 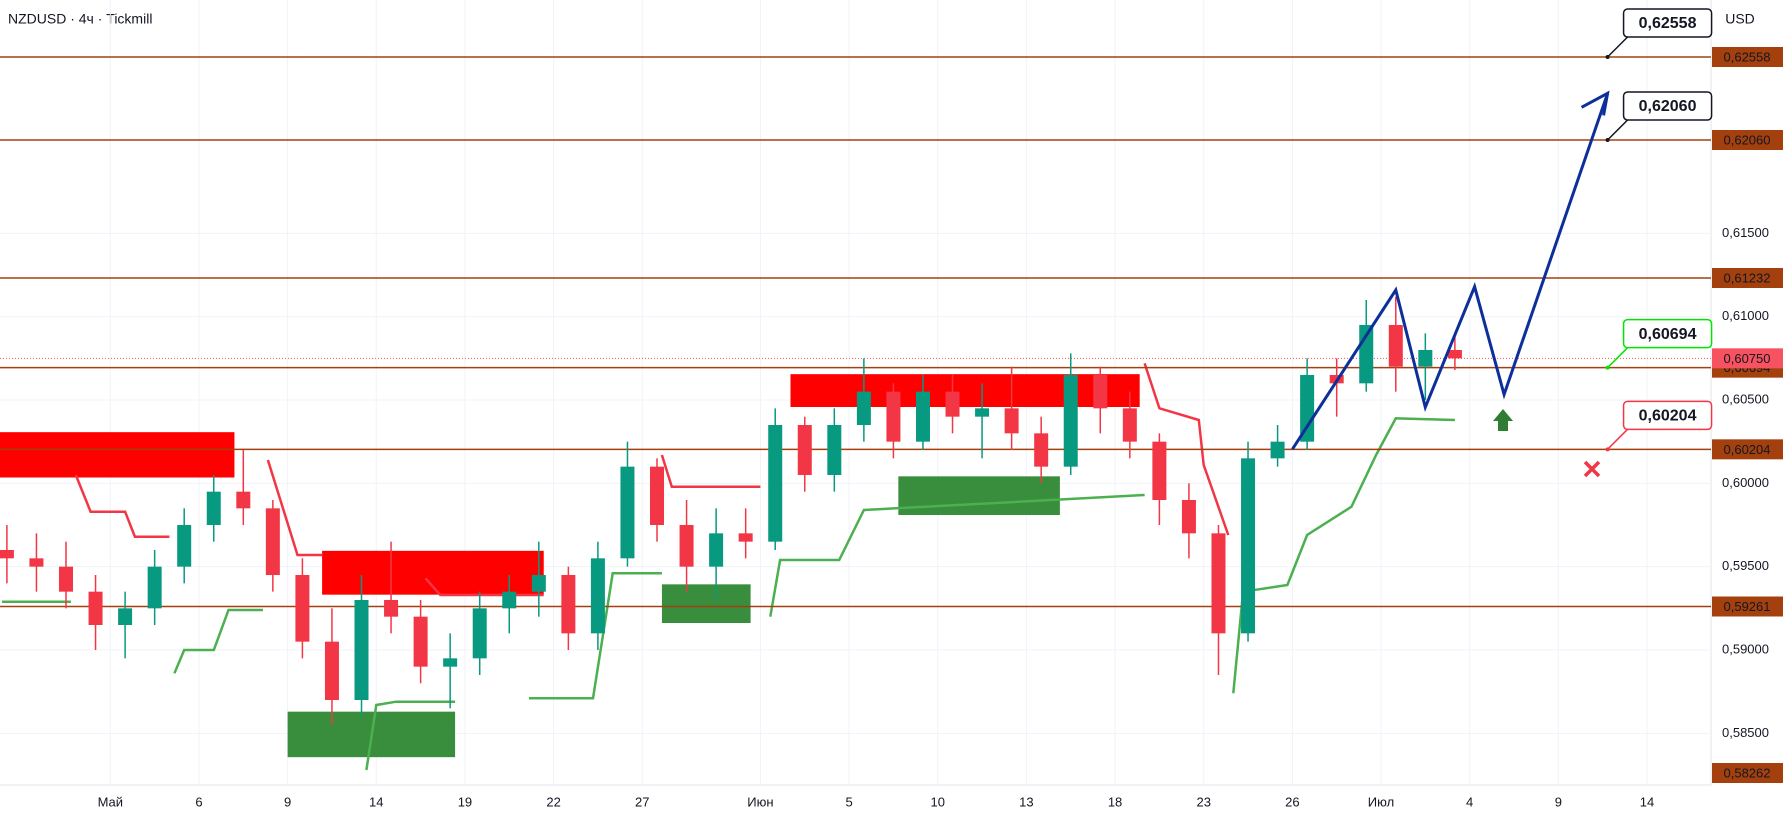 I want to click on x-tick-label: 4, so click(x=1469, y=801).